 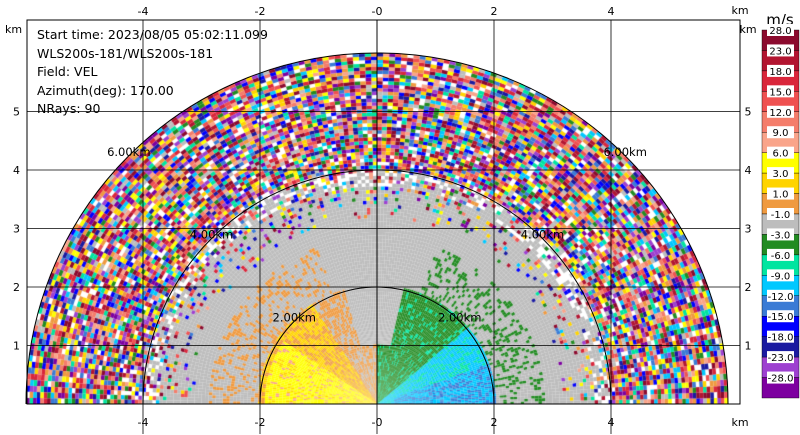 What do you see at coordinates (125, 53) in the screenshot?
I see `instrument-text: WLS200s-181/WLS200s-181` at bounding box center [125, 53].